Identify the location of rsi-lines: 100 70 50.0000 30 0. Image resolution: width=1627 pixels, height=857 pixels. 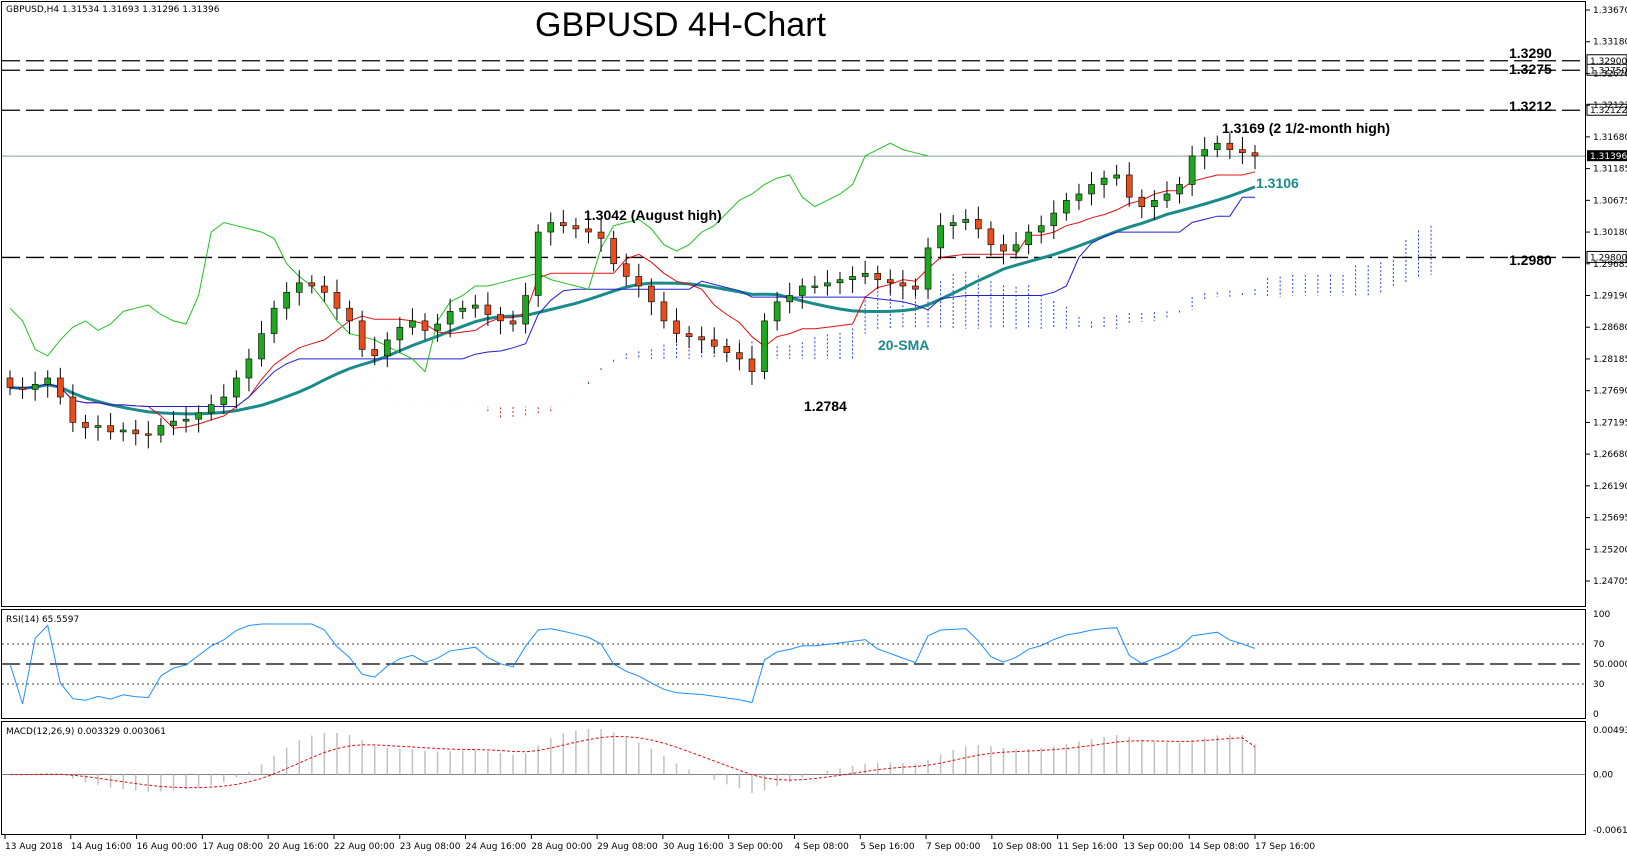
(814, 665).